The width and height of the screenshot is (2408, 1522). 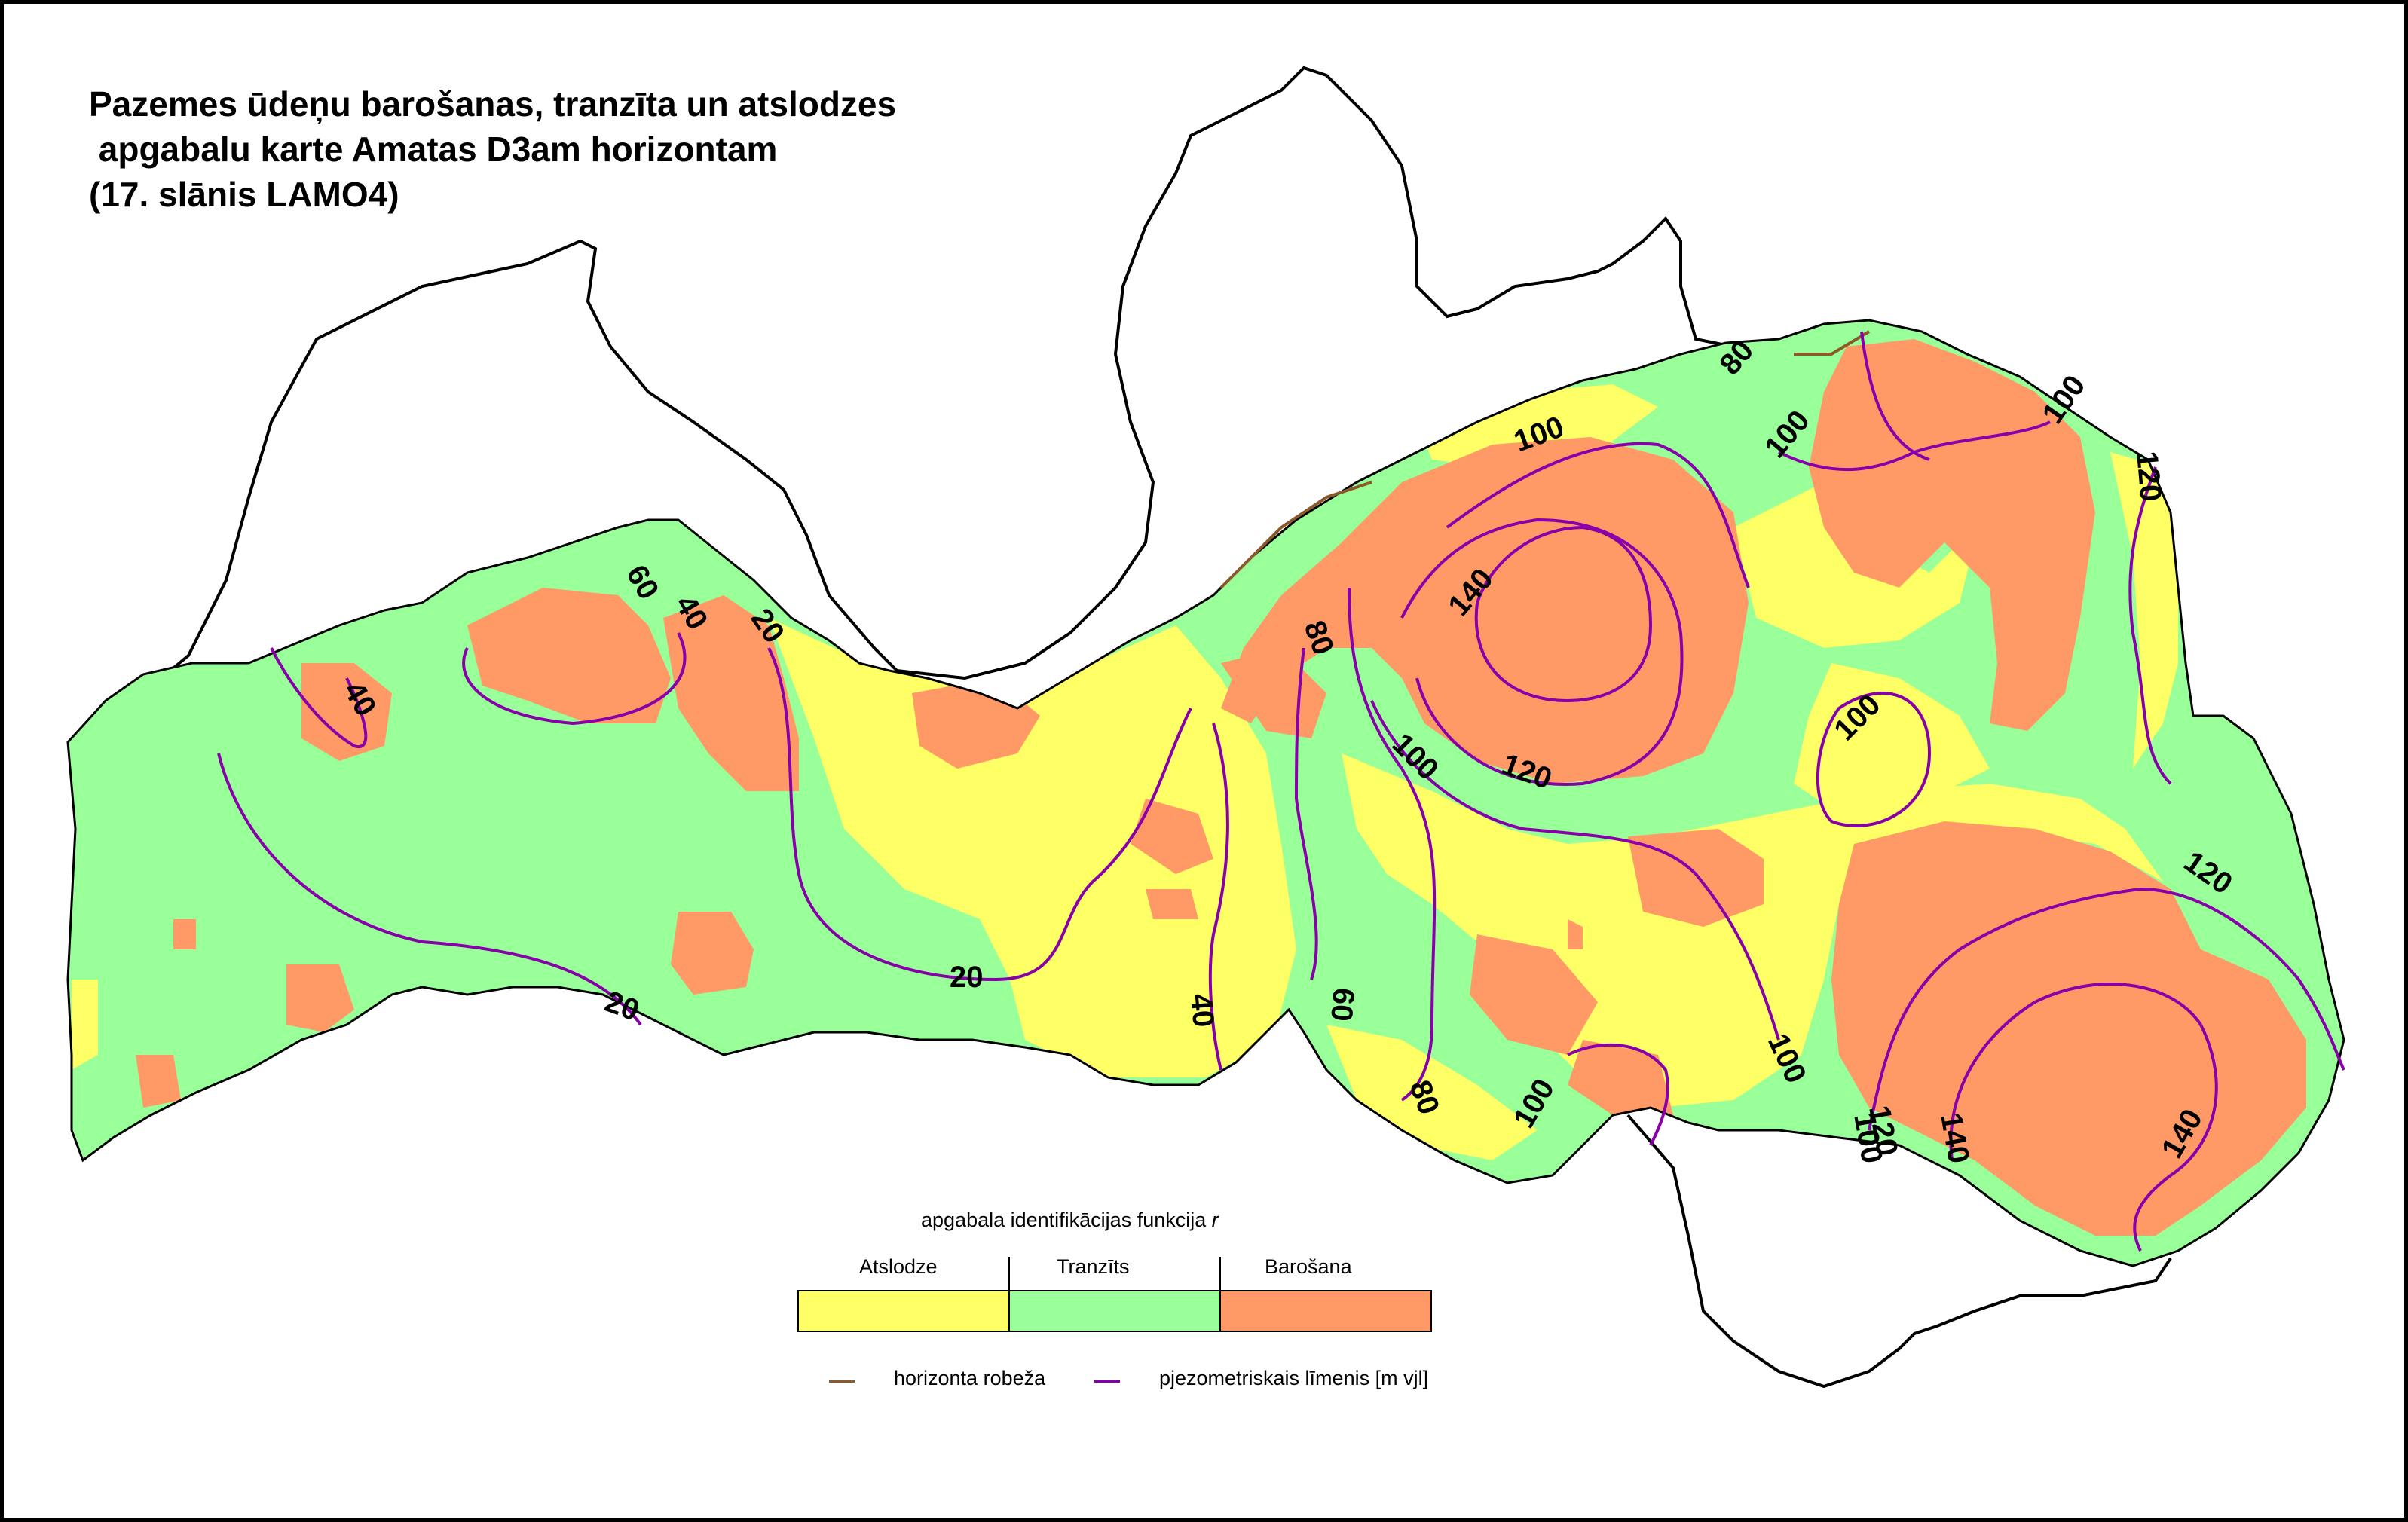 What do you see at coordinates (2149, 476) in the screenshot?
I see `contour-label: 120` at bounding box center [2149, 476].